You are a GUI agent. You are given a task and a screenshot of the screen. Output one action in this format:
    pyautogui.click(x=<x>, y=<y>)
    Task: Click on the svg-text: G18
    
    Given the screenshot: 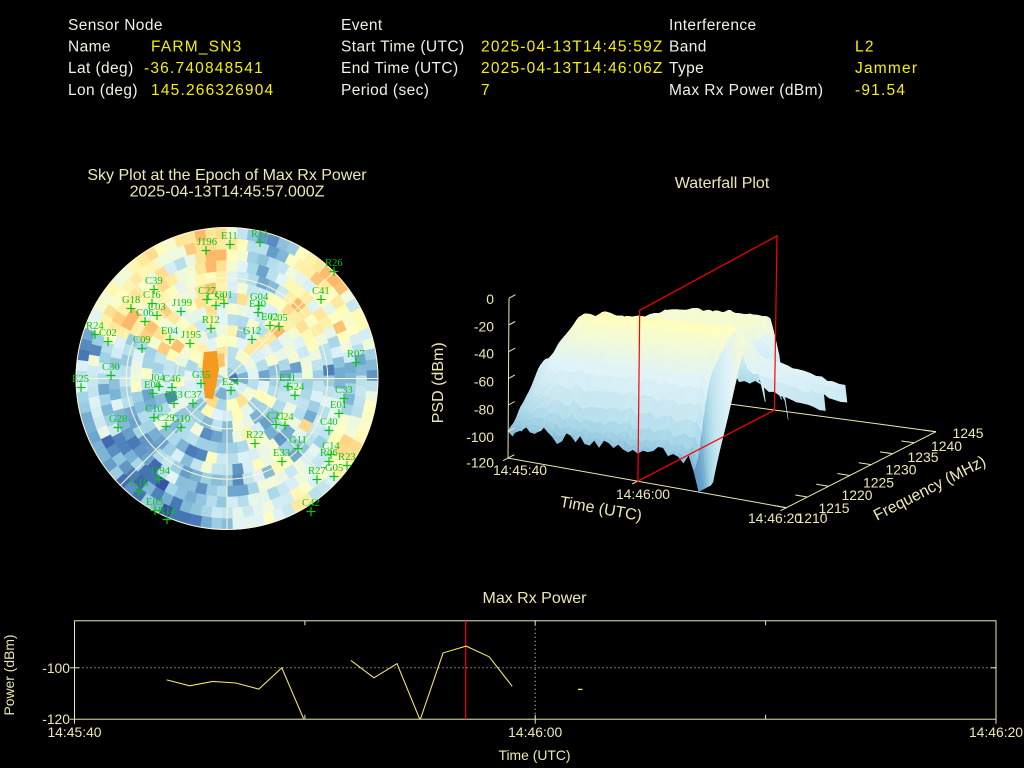 What is the action you would take?
    pyautogui.click(x=131, y=300)
    